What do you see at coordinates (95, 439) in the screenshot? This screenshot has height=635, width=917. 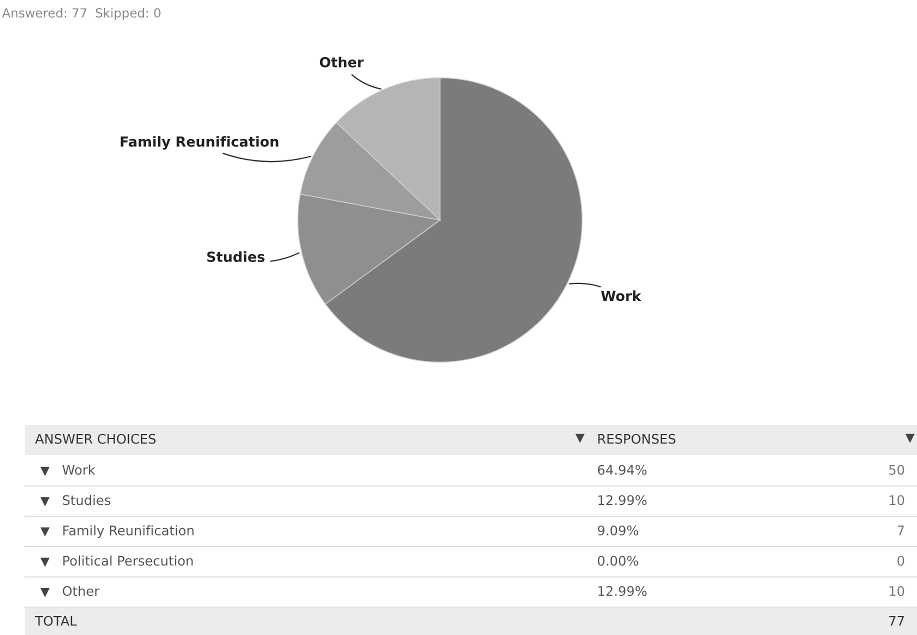 I see `text: ANSWER CHOICES` at bounding box center [95, 439].